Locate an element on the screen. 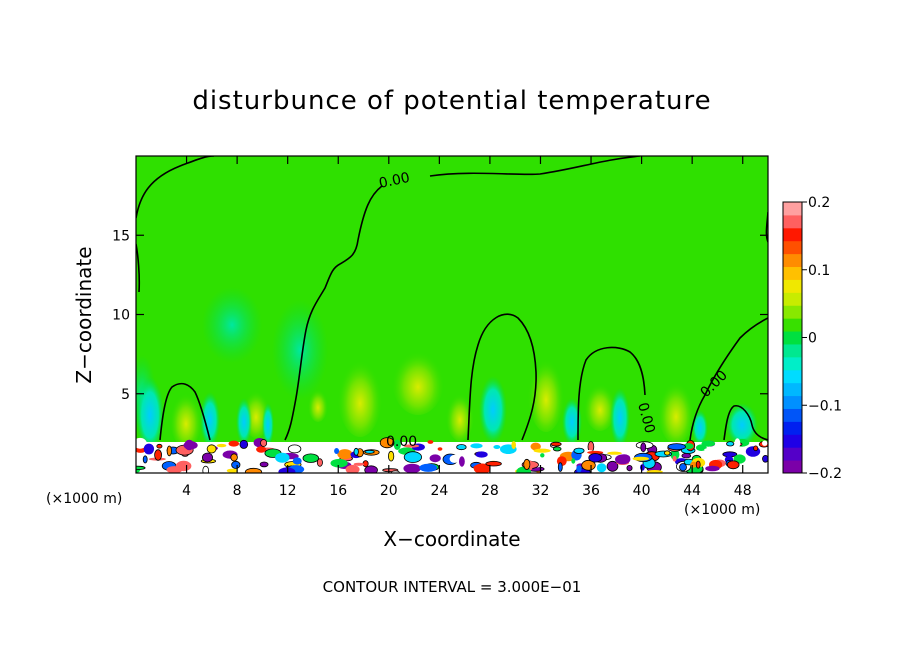 The image size is (904, 654). colorbar-tick-label: −0.2 is located at coordinates (825, 474).